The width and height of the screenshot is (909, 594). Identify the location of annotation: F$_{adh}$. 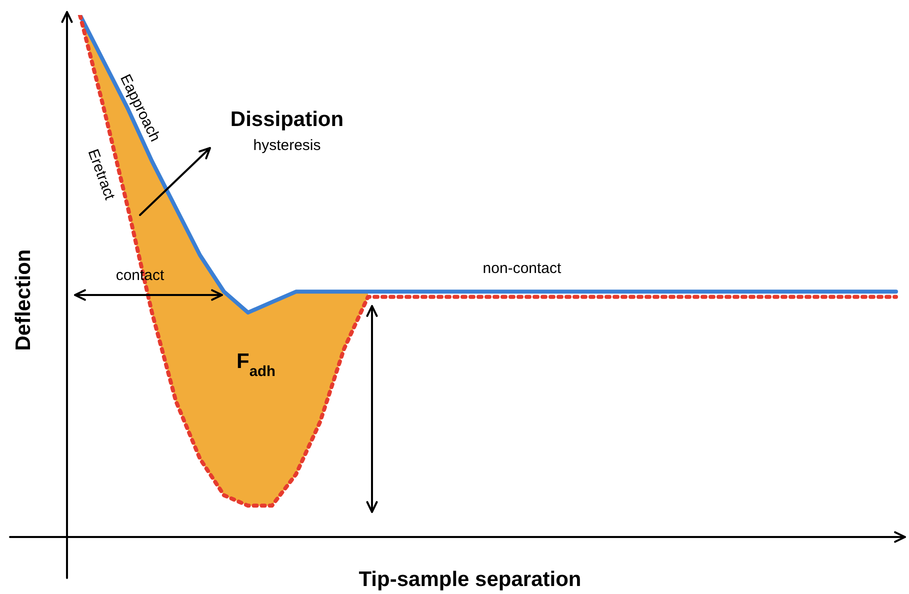
(256, 365).